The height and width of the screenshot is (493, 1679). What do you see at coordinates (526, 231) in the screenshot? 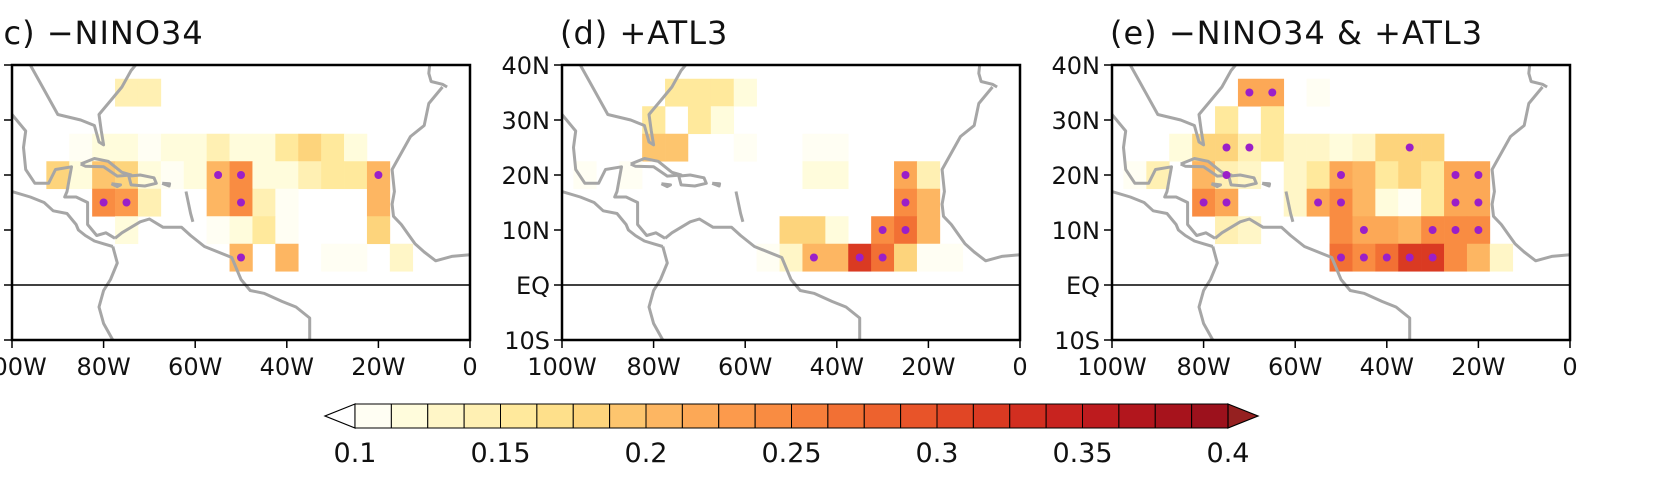
I see `y-tick-label: 10N` at bounding box center [526, 231].